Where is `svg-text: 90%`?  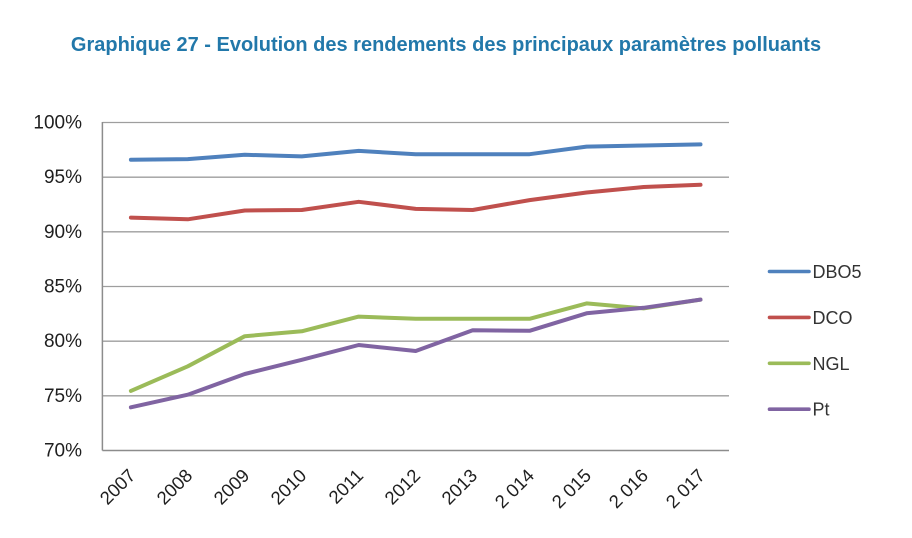 svg-text: 90% is located at coordinates (63, 232).